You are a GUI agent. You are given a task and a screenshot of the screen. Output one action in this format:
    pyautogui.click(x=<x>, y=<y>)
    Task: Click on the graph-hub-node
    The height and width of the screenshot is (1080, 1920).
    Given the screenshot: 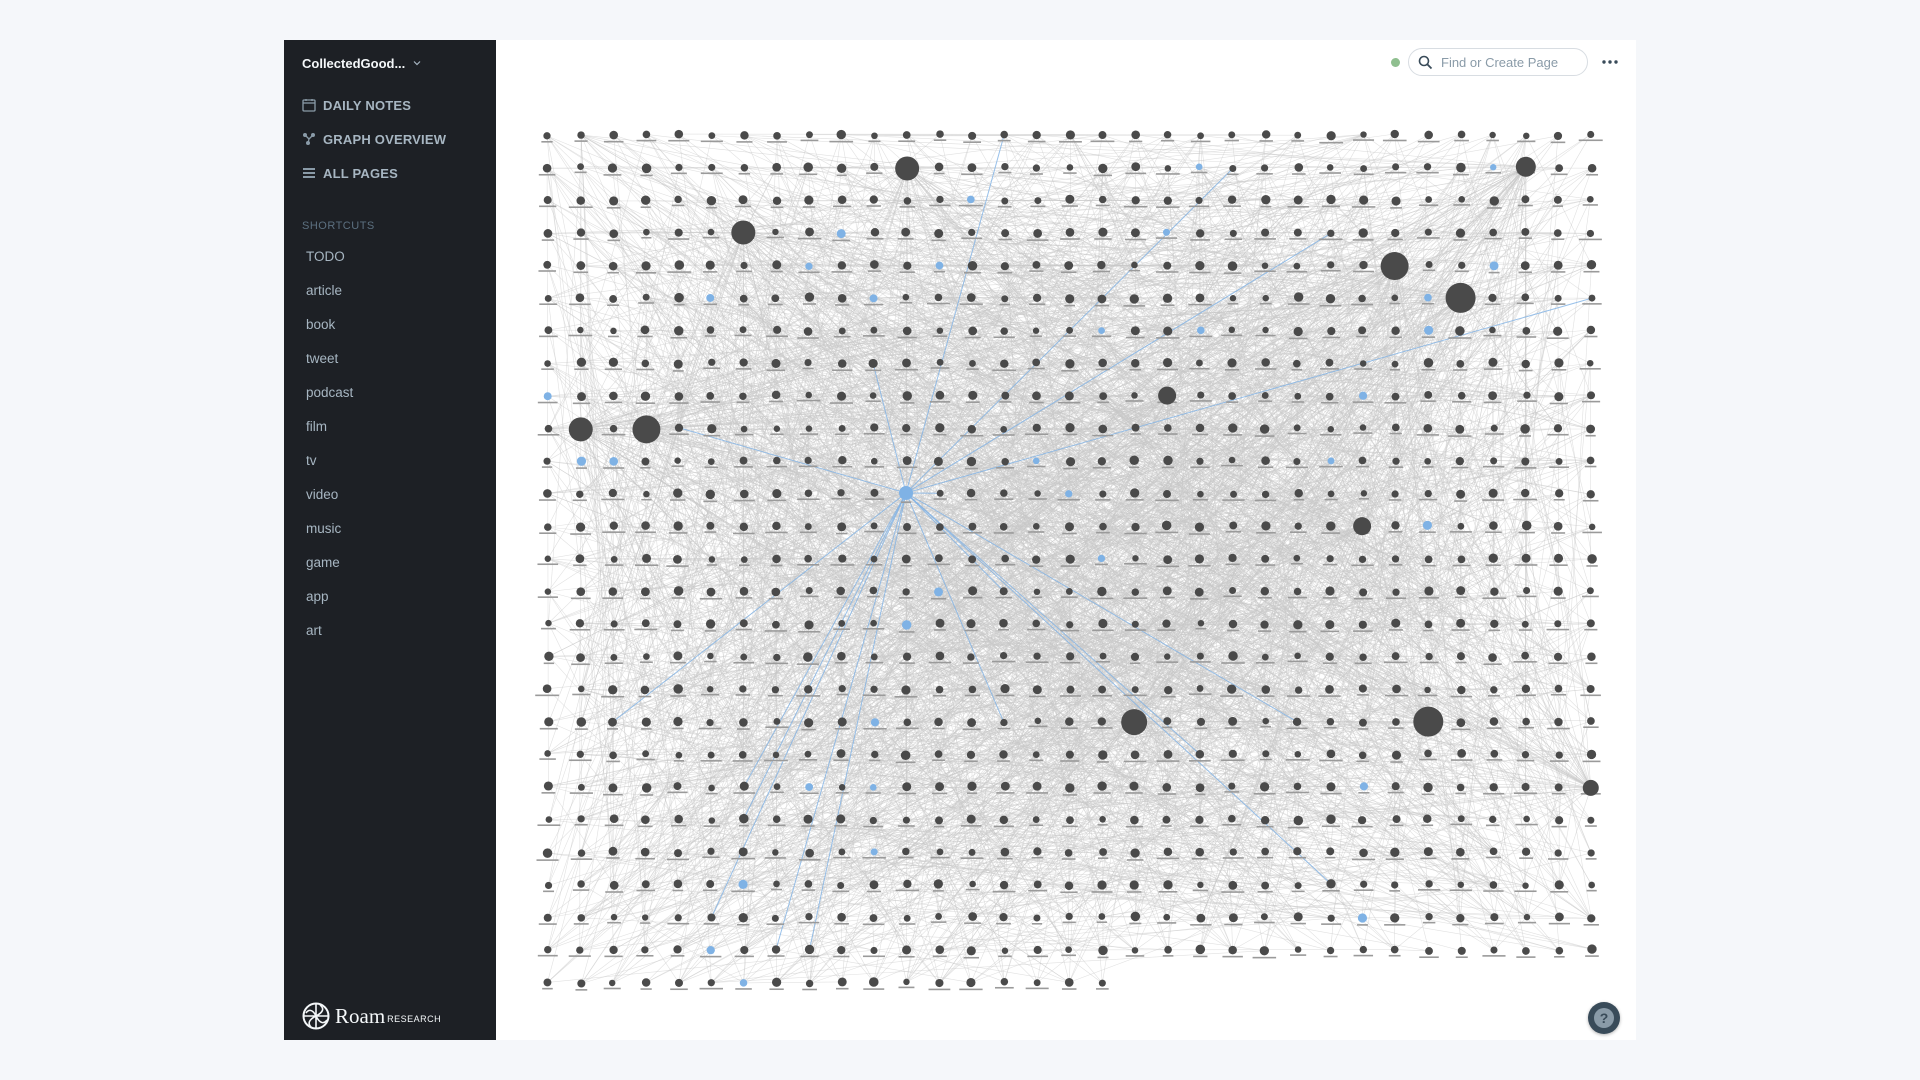 What is the action you would take?
    pyautogui.click(x=1394, y=266)
    